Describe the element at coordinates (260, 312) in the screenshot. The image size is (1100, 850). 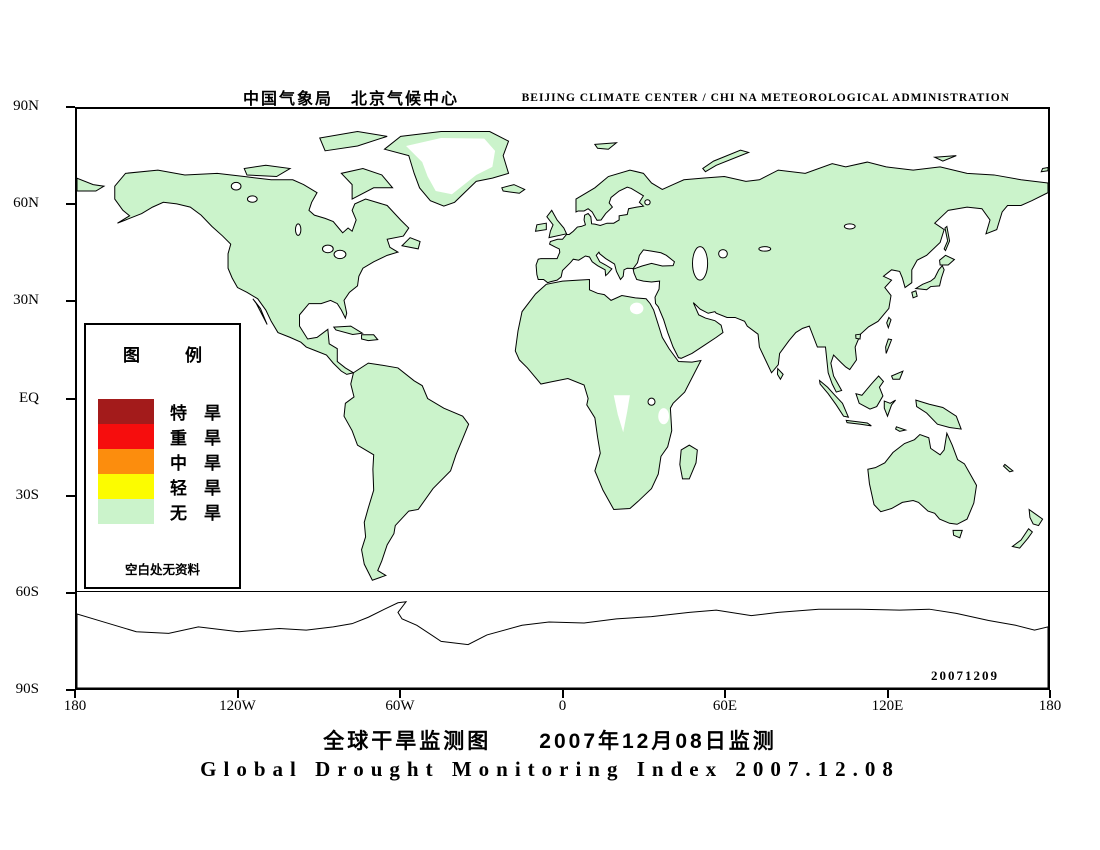
I see `baja` at that location.